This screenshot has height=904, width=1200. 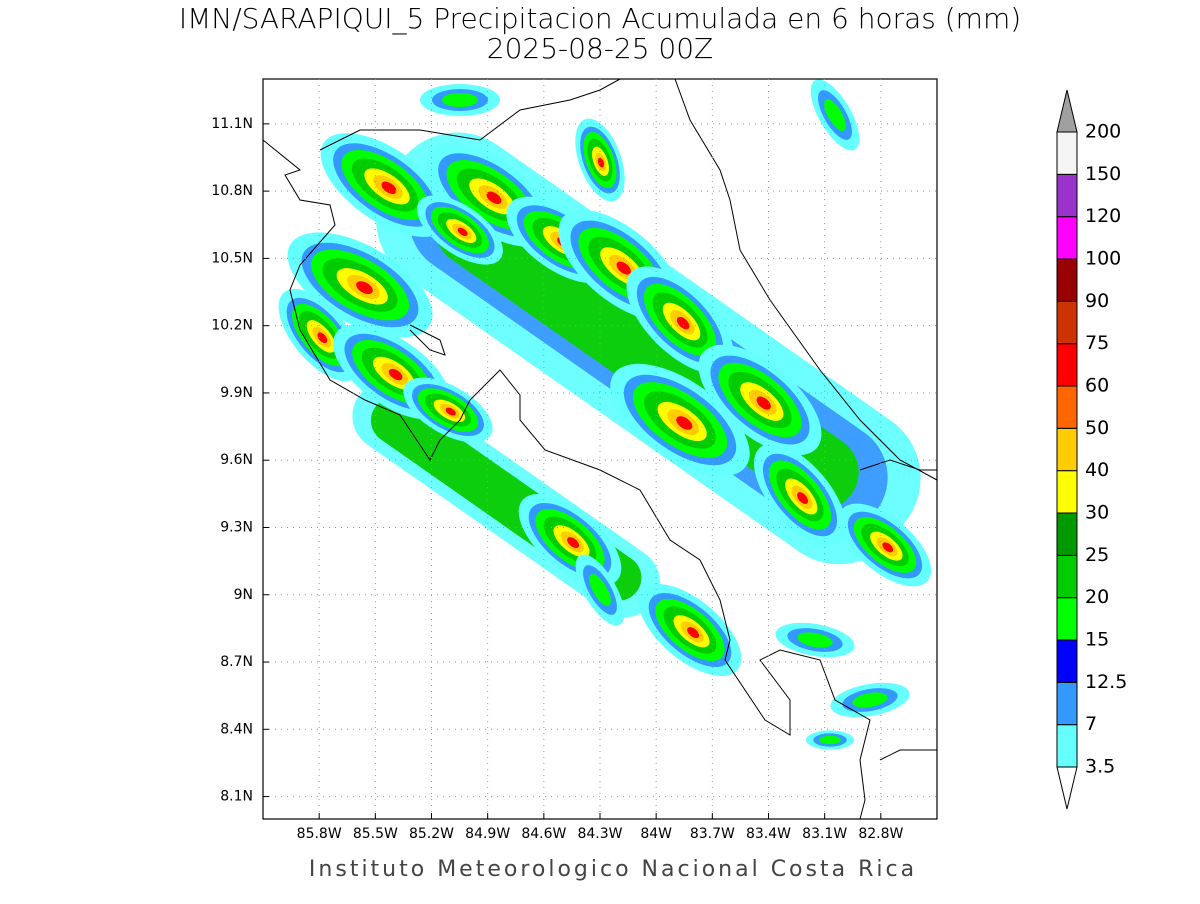 I want to click on colorbar-label: 50, so click(x=1097, y=428).